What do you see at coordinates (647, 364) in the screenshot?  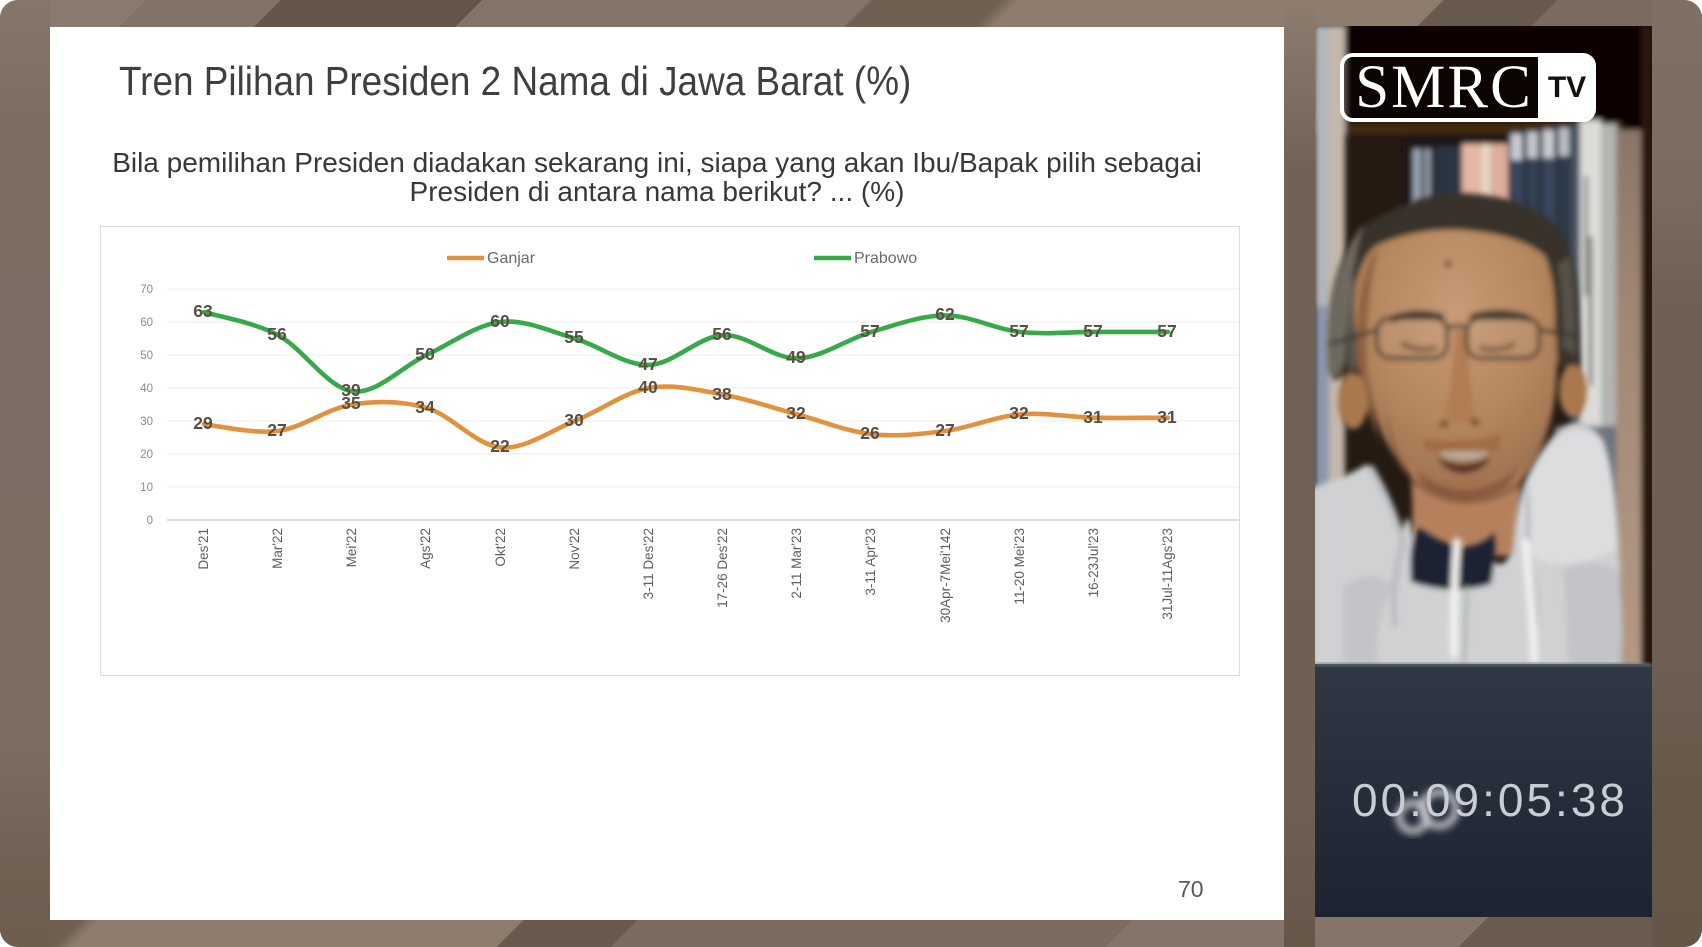 I see `svg-text: 47` at bounding box center [647, 364].